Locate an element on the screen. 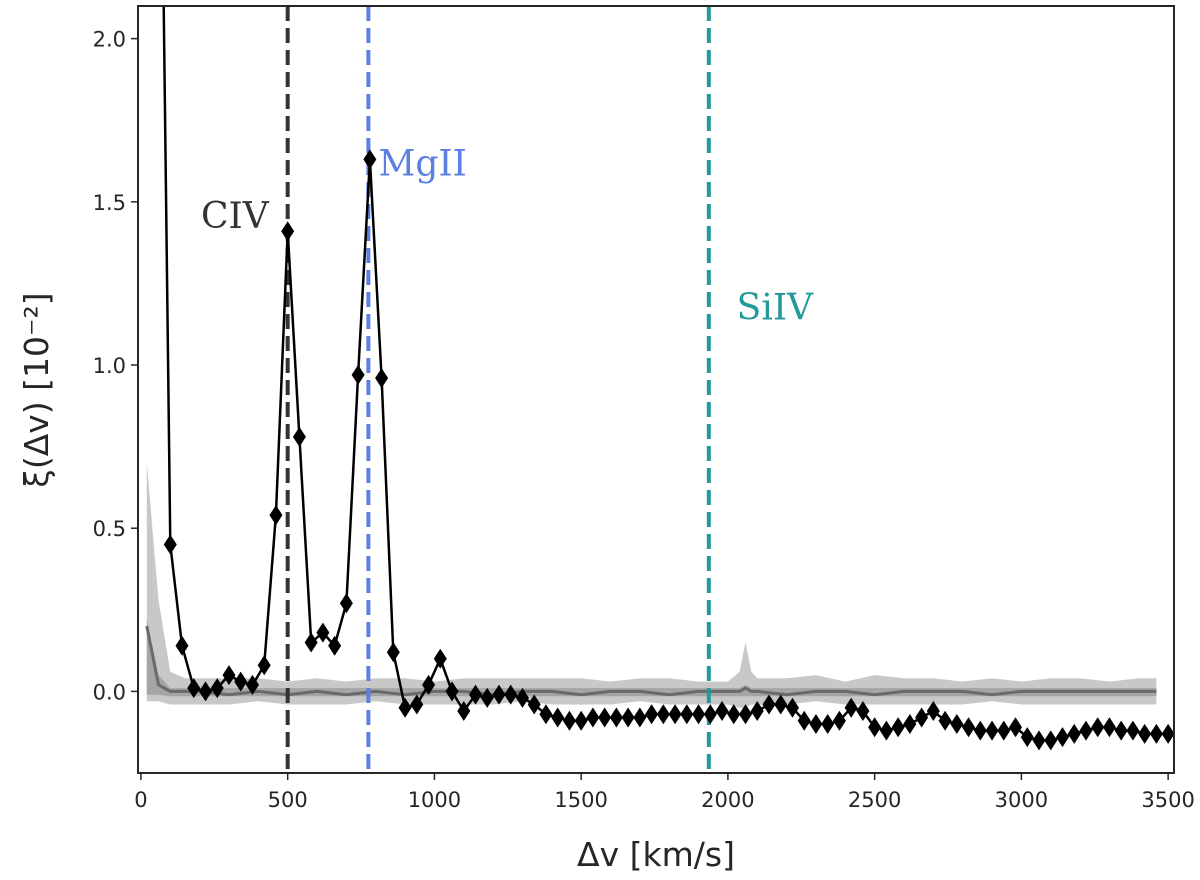 The height and width of the screenshot is (880, 1200). y-tick-label: 2.0 is located at coordinates (109, 40).